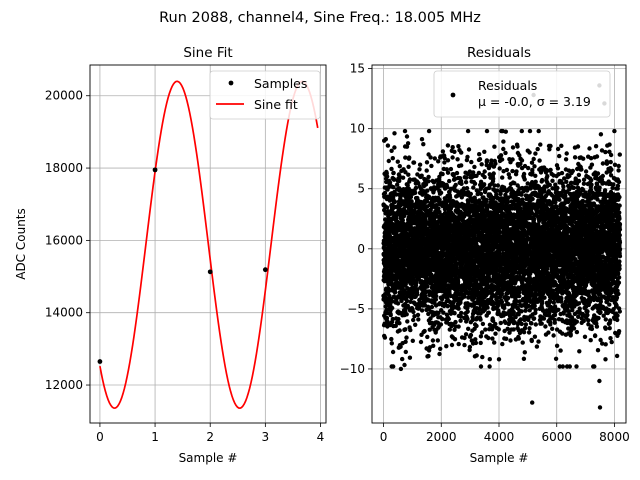  I want to click on sine-fit-xlabel: Sample #, so click(208, 458).